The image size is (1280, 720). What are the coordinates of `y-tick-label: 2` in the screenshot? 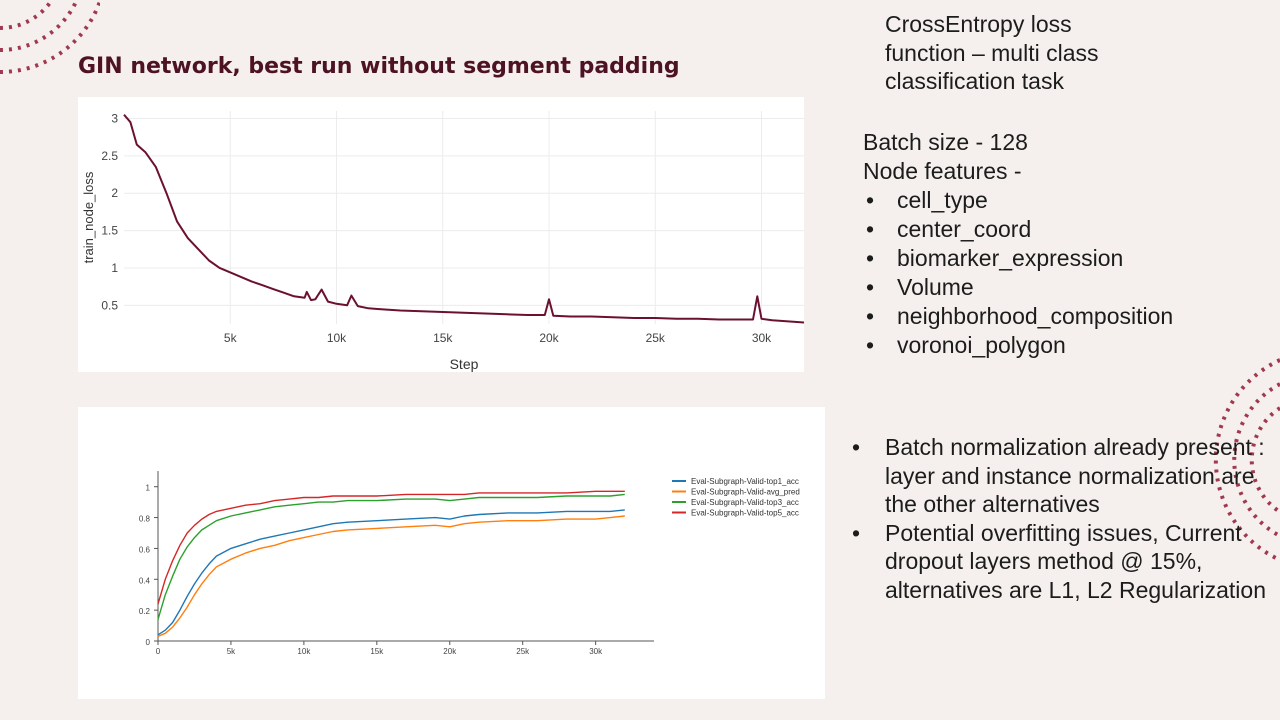 It's located at (114, 193).